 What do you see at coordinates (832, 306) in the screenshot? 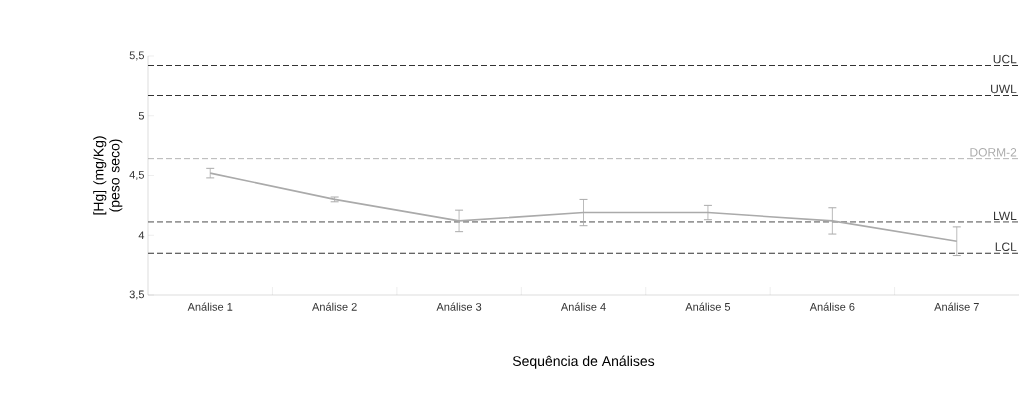
I see `x-tick-label: Análise 6` at bounding box center [832, 306].